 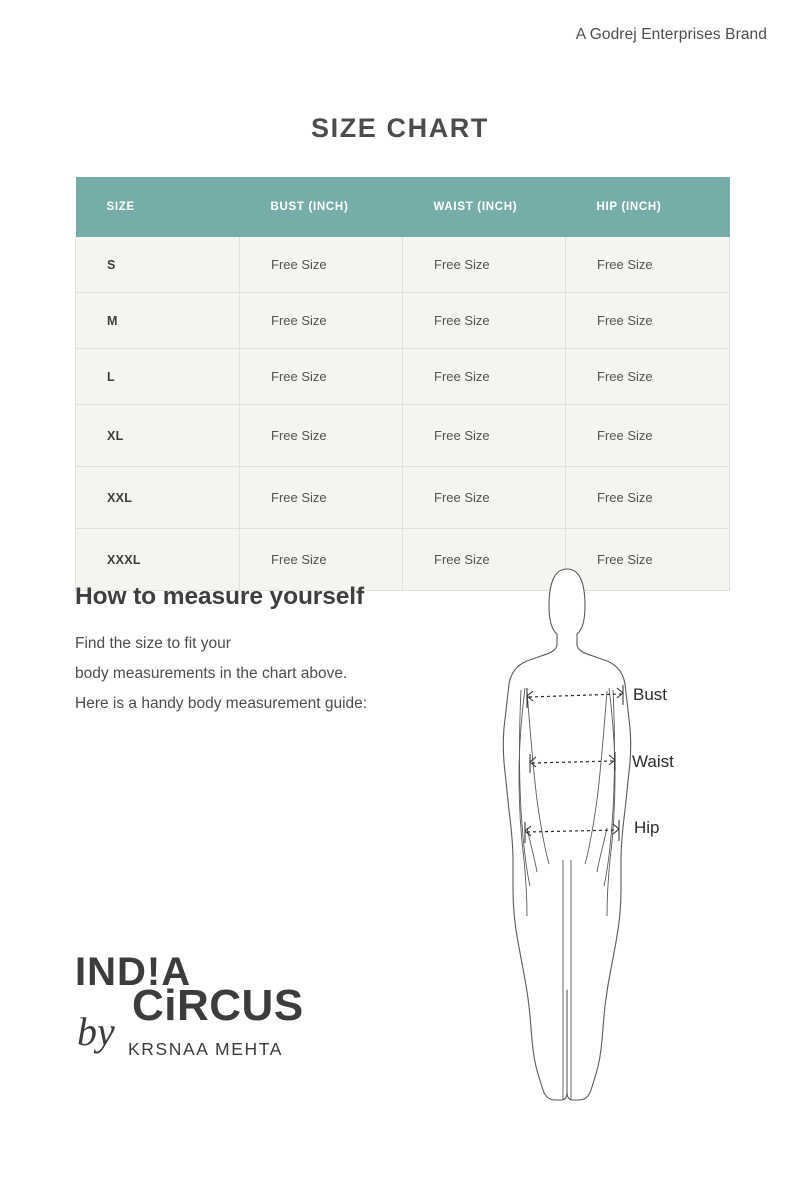 What do you see at coordinates (221, 703) in the screenshot?
I see `how-to-measure-line-3: Here is a handy body measurement guide:` at bounding box center [221, 703].